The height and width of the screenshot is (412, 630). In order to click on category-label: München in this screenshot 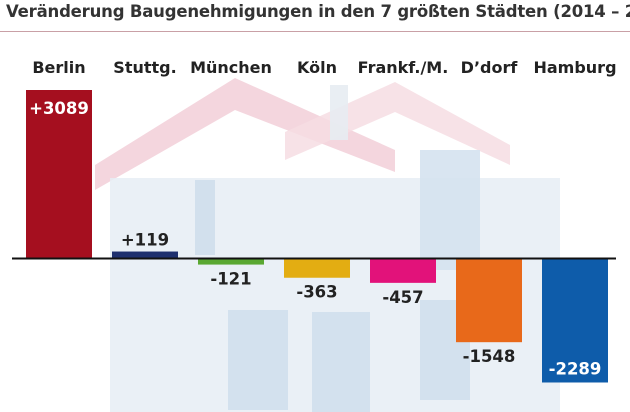, I will do `click(231, 67)`.